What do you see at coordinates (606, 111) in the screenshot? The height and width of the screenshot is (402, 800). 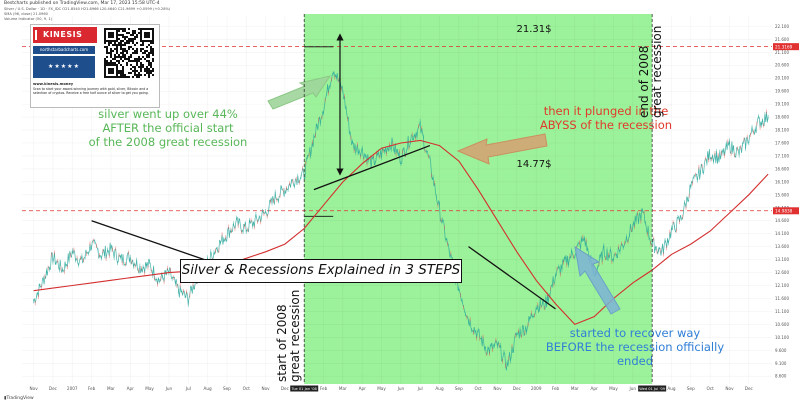 I see `annotation-line: then it plunged in the` at bounding box center [606, 111].